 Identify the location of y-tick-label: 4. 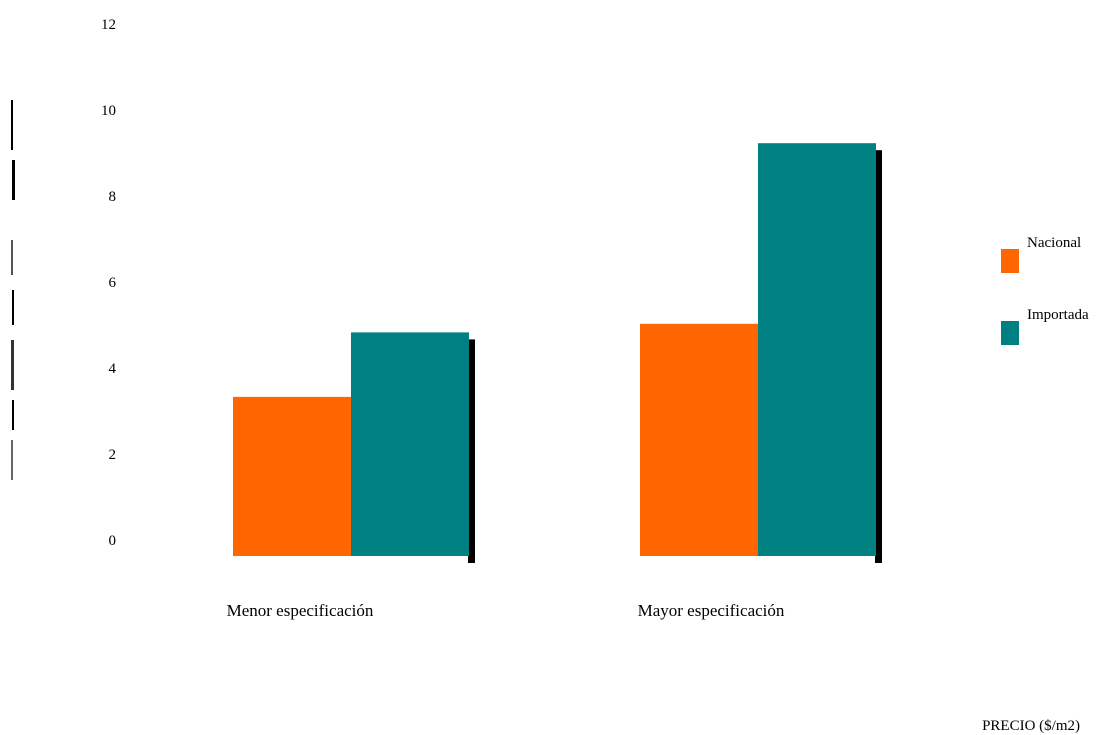
(113, 369).